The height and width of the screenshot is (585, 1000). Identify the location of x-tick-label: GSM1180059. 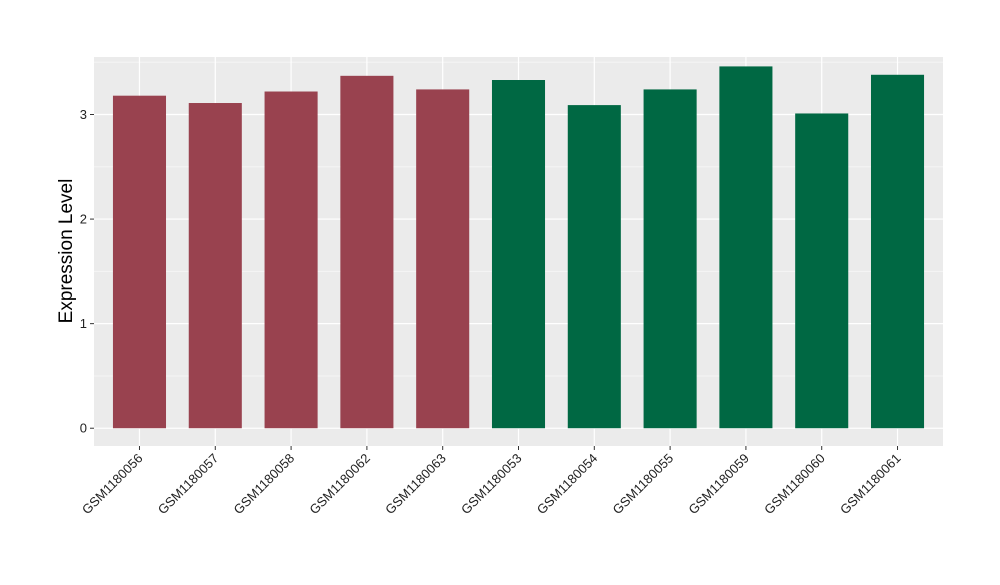
(718, 484).